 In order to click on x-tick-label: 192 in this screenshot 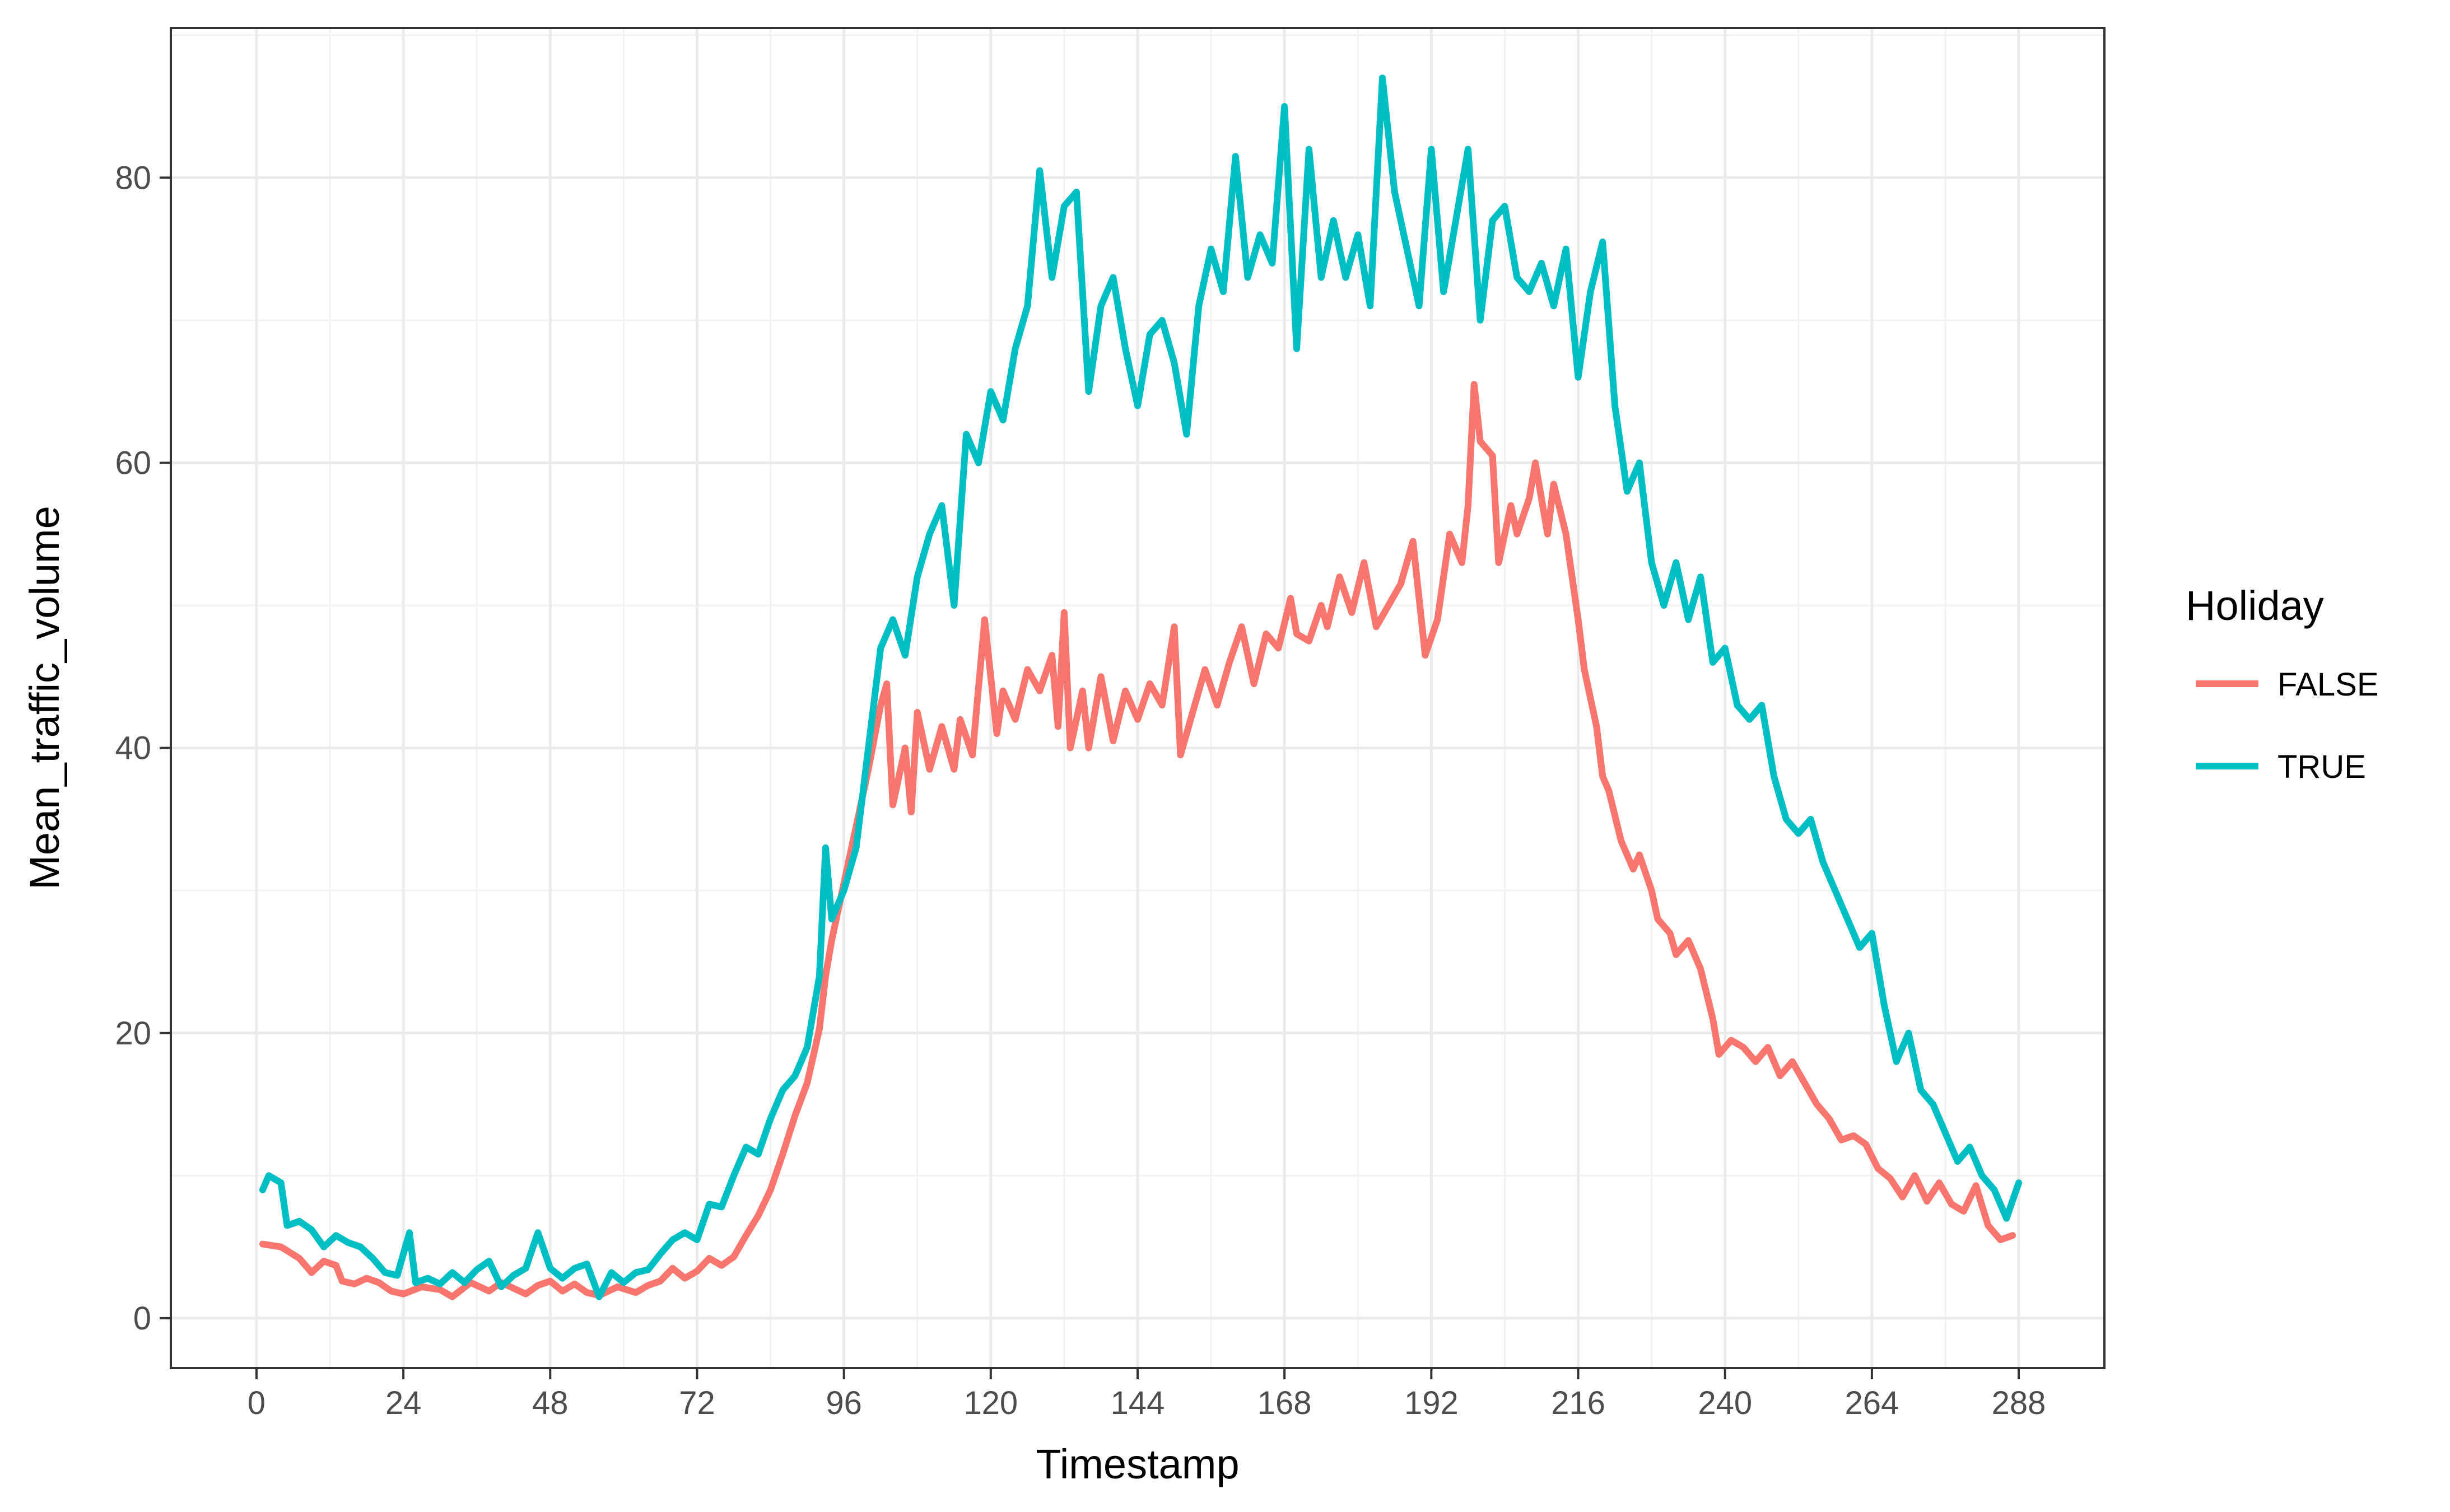, I will do `click(1431, 1403)`.